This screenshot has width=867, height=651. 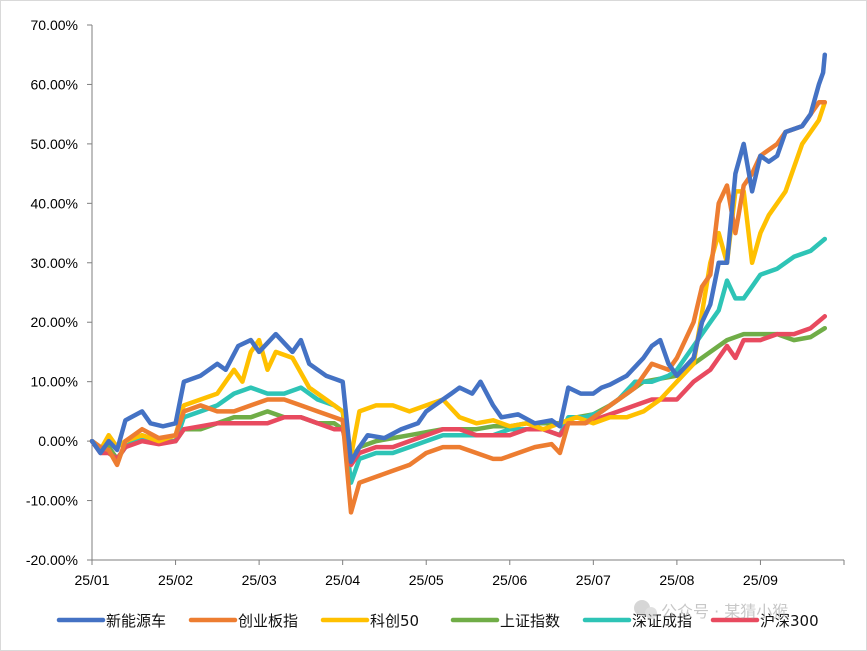 What do you see at coordinates (676, 580) in the screenshot?
I see `x-tick-label: 25/08` at bounding box center [676, 580].